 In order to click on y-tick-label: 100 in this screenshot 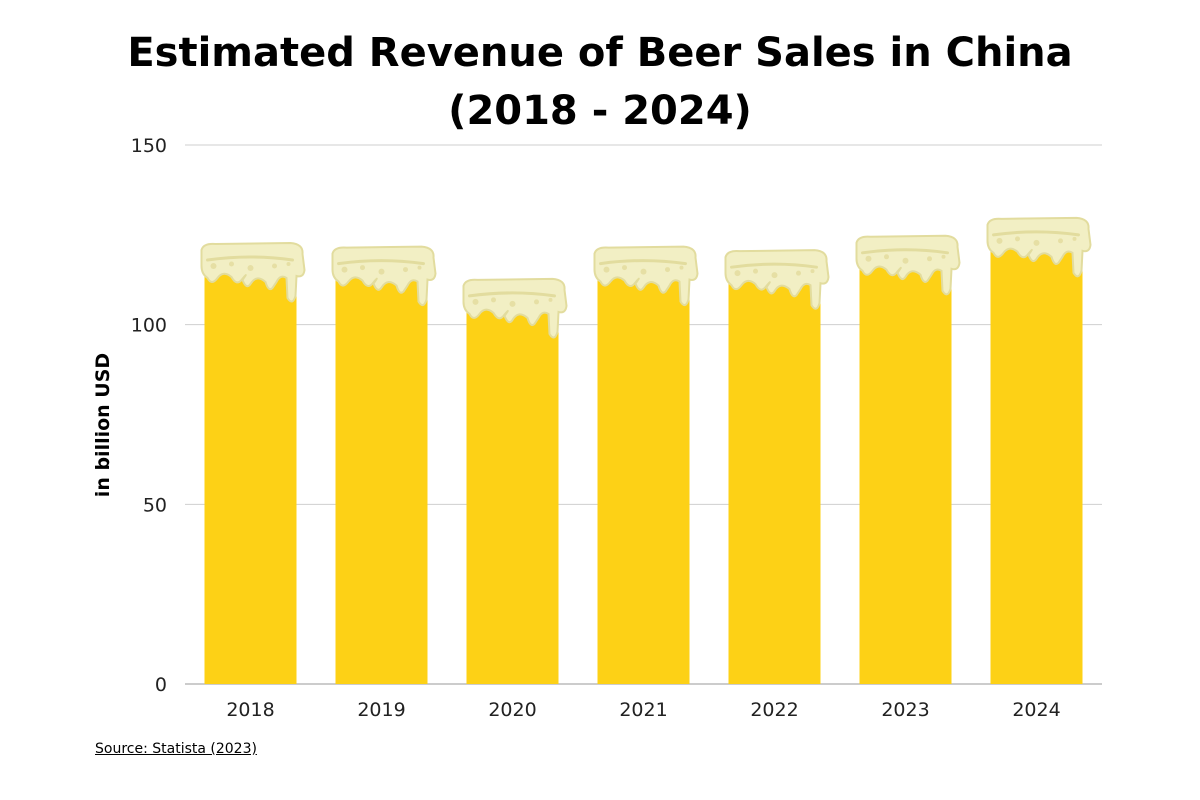, I will do `click(149, 326)`.